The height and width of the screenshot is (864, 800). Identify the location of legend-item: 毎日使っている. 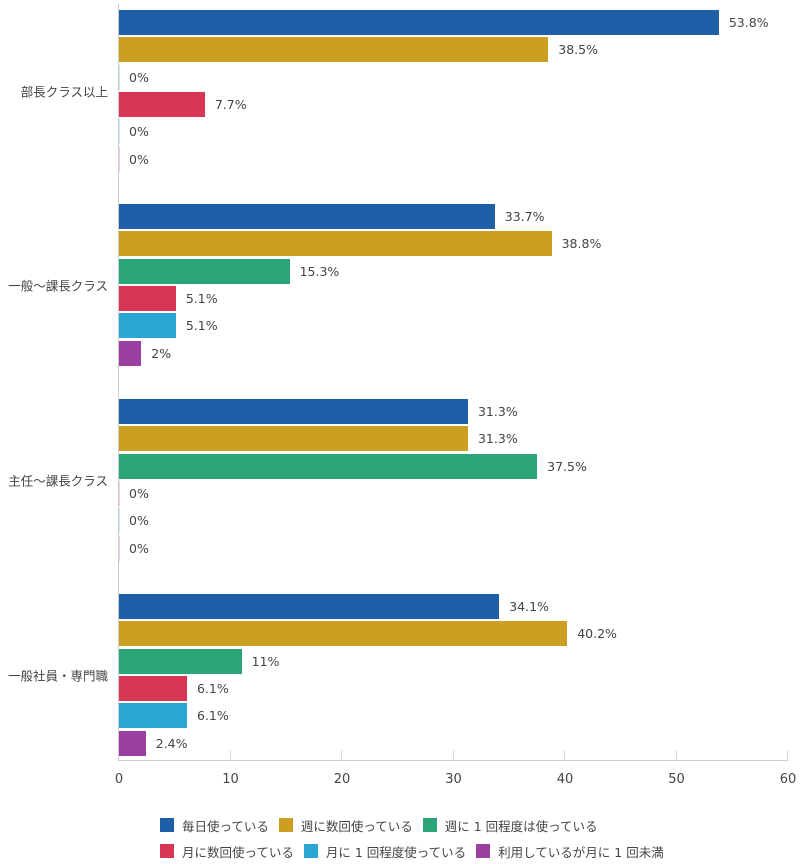
(214, 825).